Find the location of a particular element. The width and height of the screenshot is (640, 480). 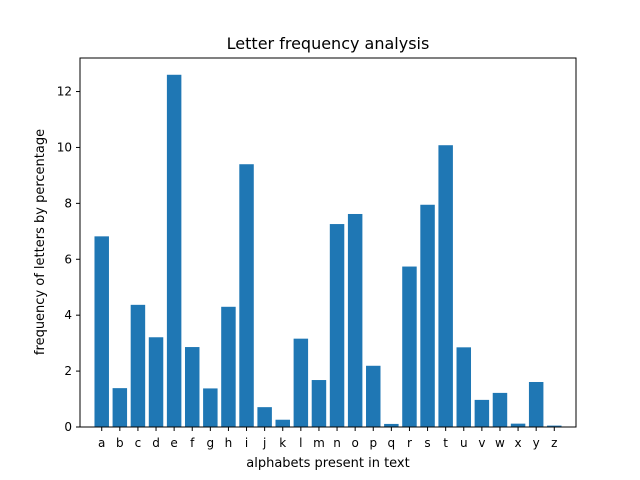

x-tick-label-n: n is located at coordinates (337, 443).